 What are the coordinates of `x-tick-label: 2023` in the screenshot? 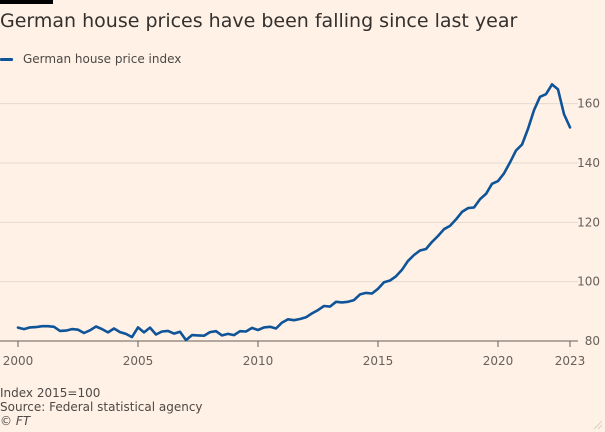 It's located at (570, 361).